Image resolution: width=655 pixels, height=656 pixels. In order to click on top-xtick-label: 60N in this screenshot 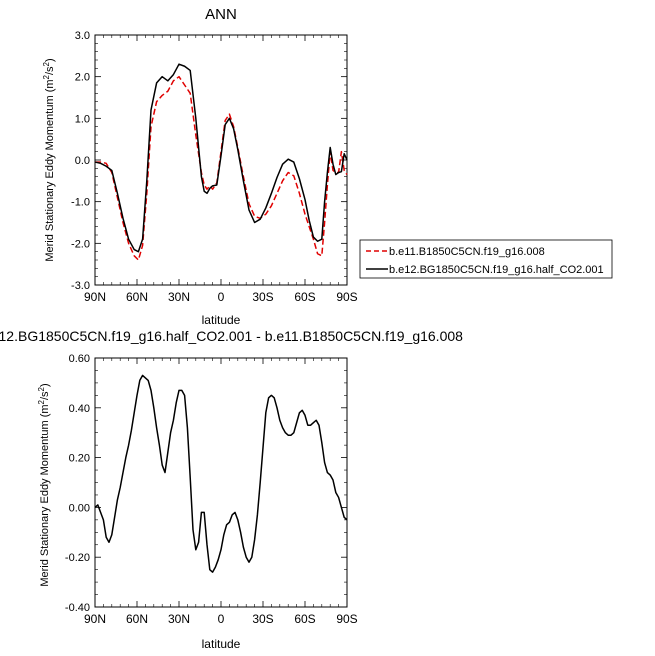, I will do `click(137, 297)`.